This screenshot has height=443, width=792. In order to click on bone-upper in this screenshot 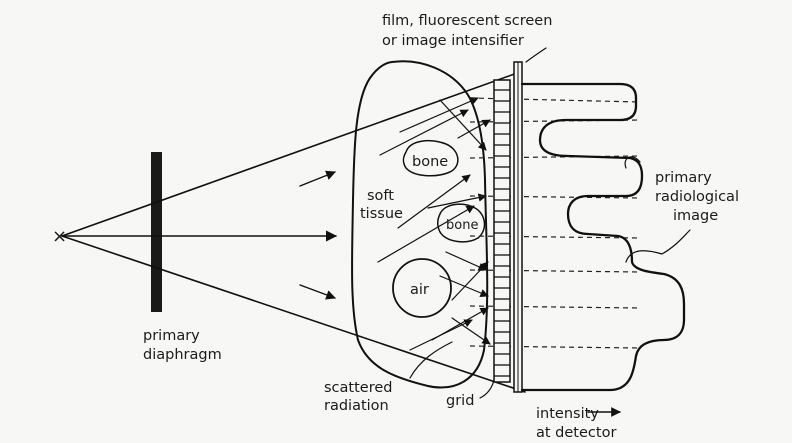, I will do `click(430, 158)`.